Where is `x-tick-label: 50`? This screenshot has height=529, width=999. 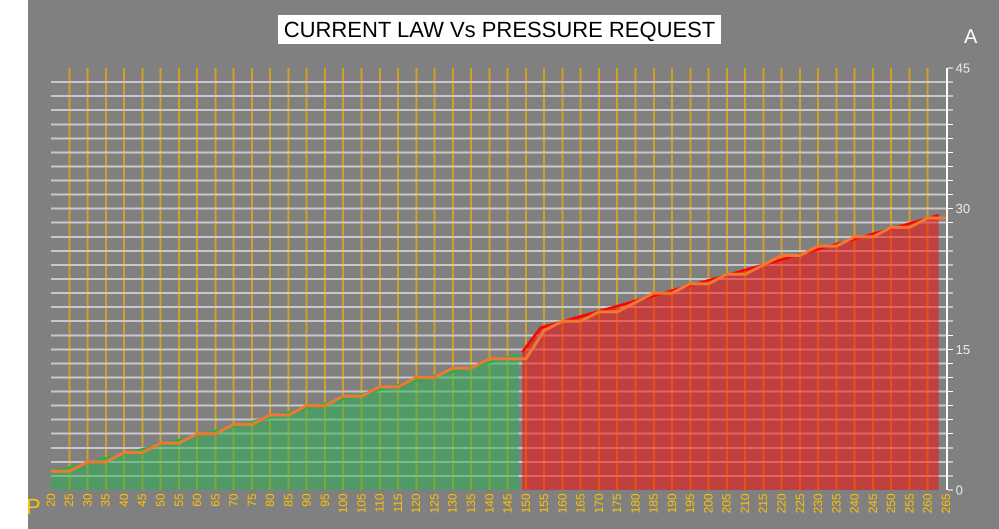 x-tick-label: 50 is located at coordinates (160, 500).